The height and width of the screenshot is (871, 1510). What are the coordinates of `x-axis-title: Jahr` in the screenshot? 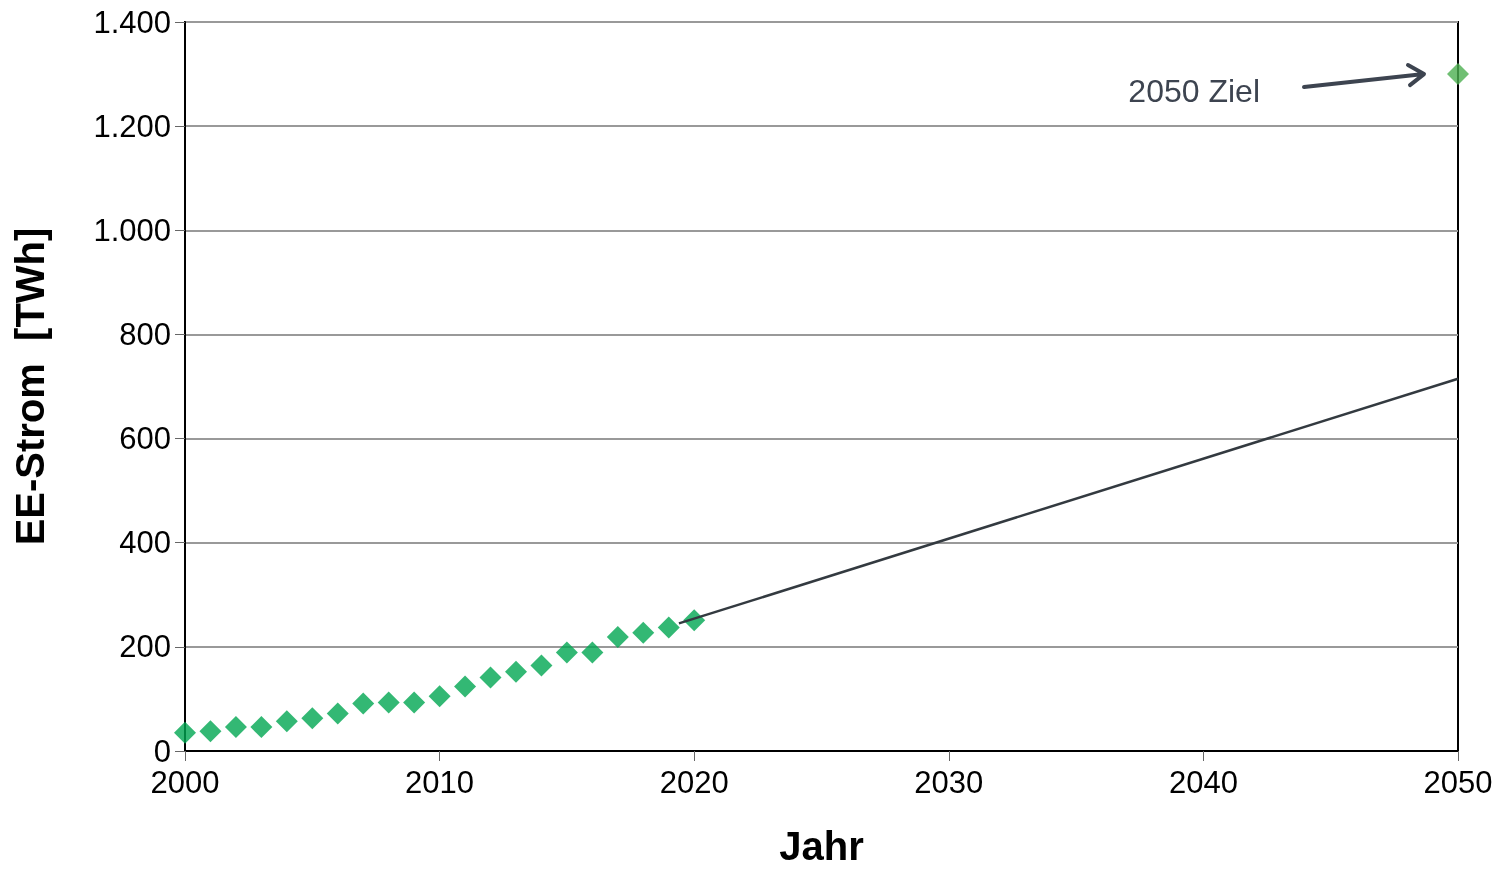 It's located at (821, 846).